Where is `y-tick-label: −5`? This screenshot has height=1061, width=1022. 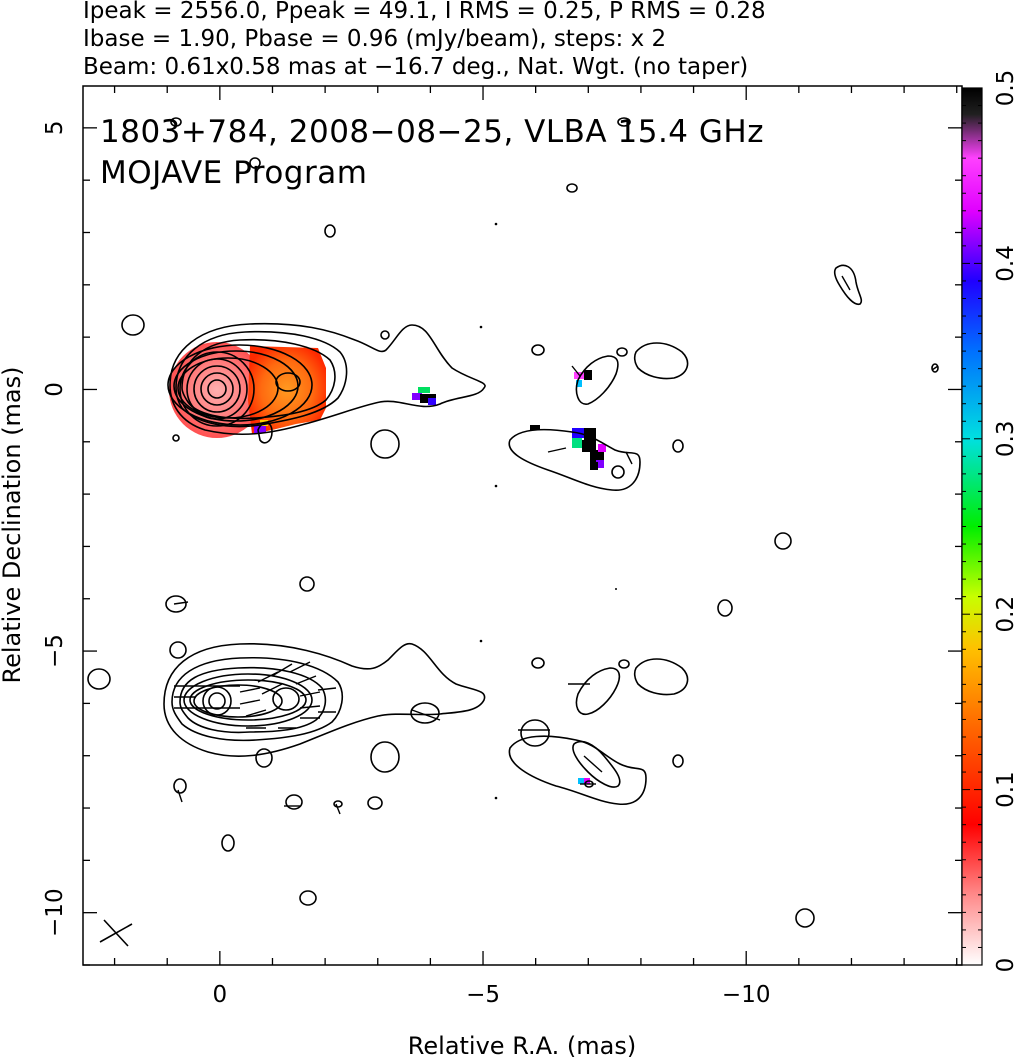 y-tick-label: −5 is located at coordinates (55, 651).